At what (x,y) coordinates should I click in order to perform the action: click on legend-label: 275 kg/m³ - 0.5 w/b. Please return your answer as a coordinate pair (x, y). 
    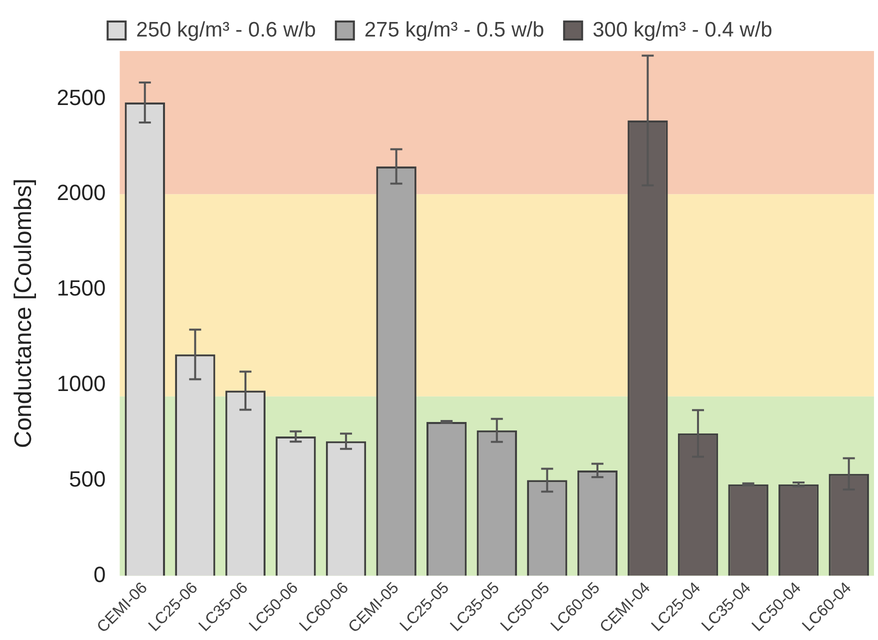
    Looking at the image, I should click on (454, 30).